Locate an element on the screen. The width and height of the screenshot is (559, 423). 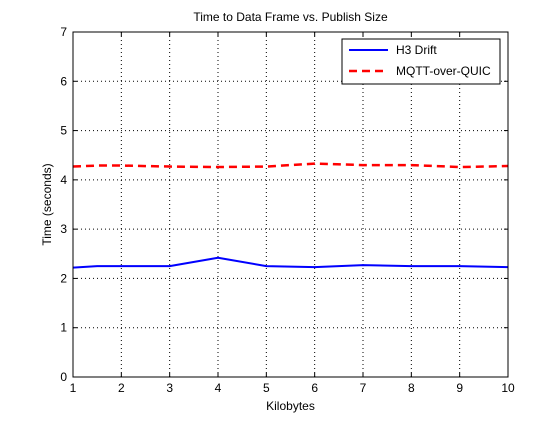
y-tick-label: 2 is located at coordinates (63, 278).